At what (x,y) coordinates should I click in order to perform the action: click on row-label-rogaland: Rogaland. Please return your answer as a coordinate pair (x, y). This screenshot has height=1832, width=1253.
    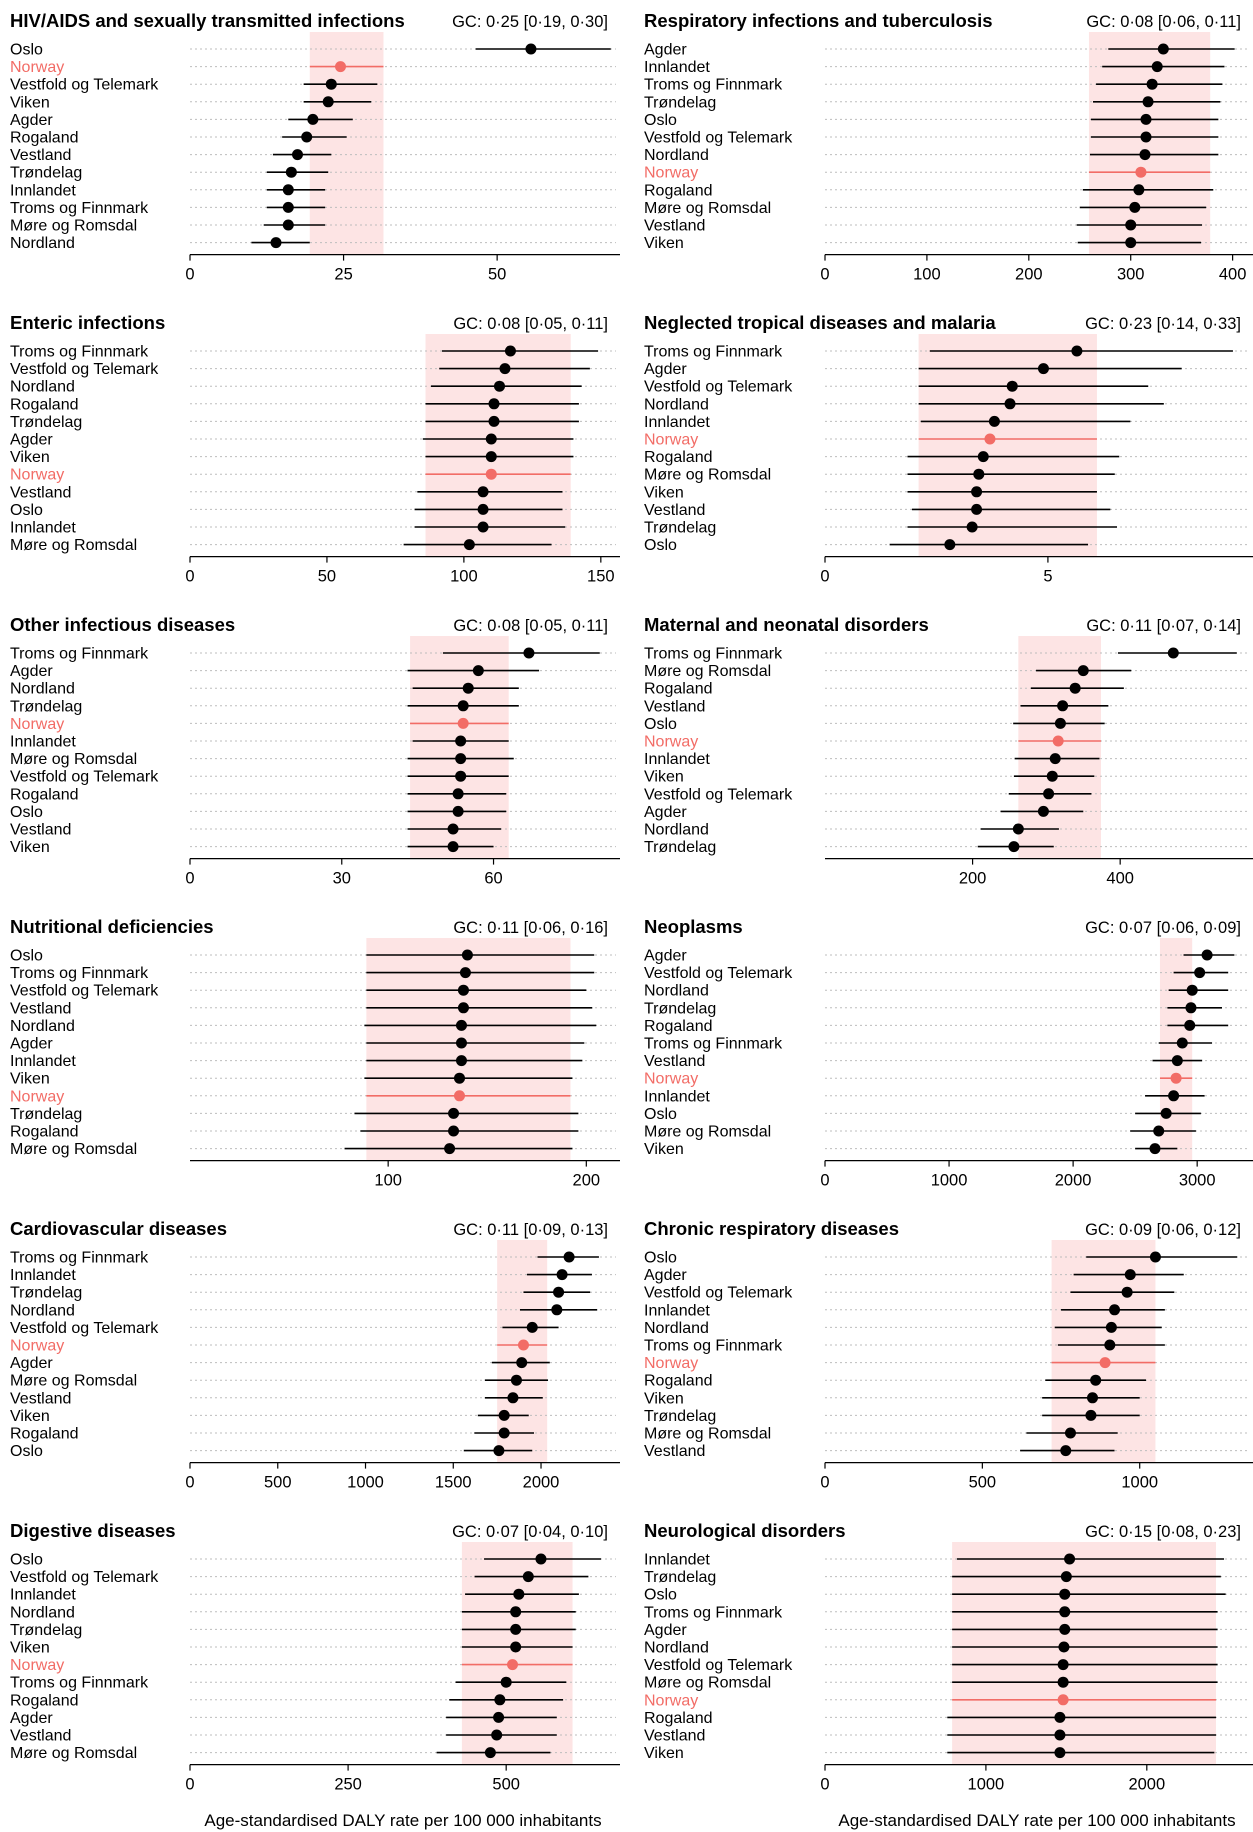
    Looking at the image, I should click on (44, 138).